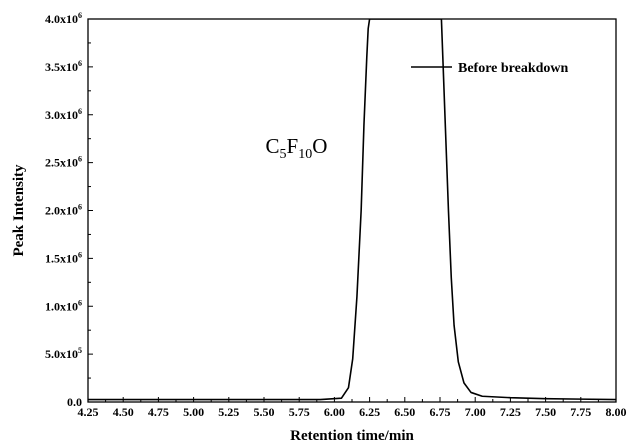 This screenshot has height=447, width=630. Describe the element at coordinates (63, 257) in the screenshot. I see `y-tick-label: 1.5x10⁶` at that location.